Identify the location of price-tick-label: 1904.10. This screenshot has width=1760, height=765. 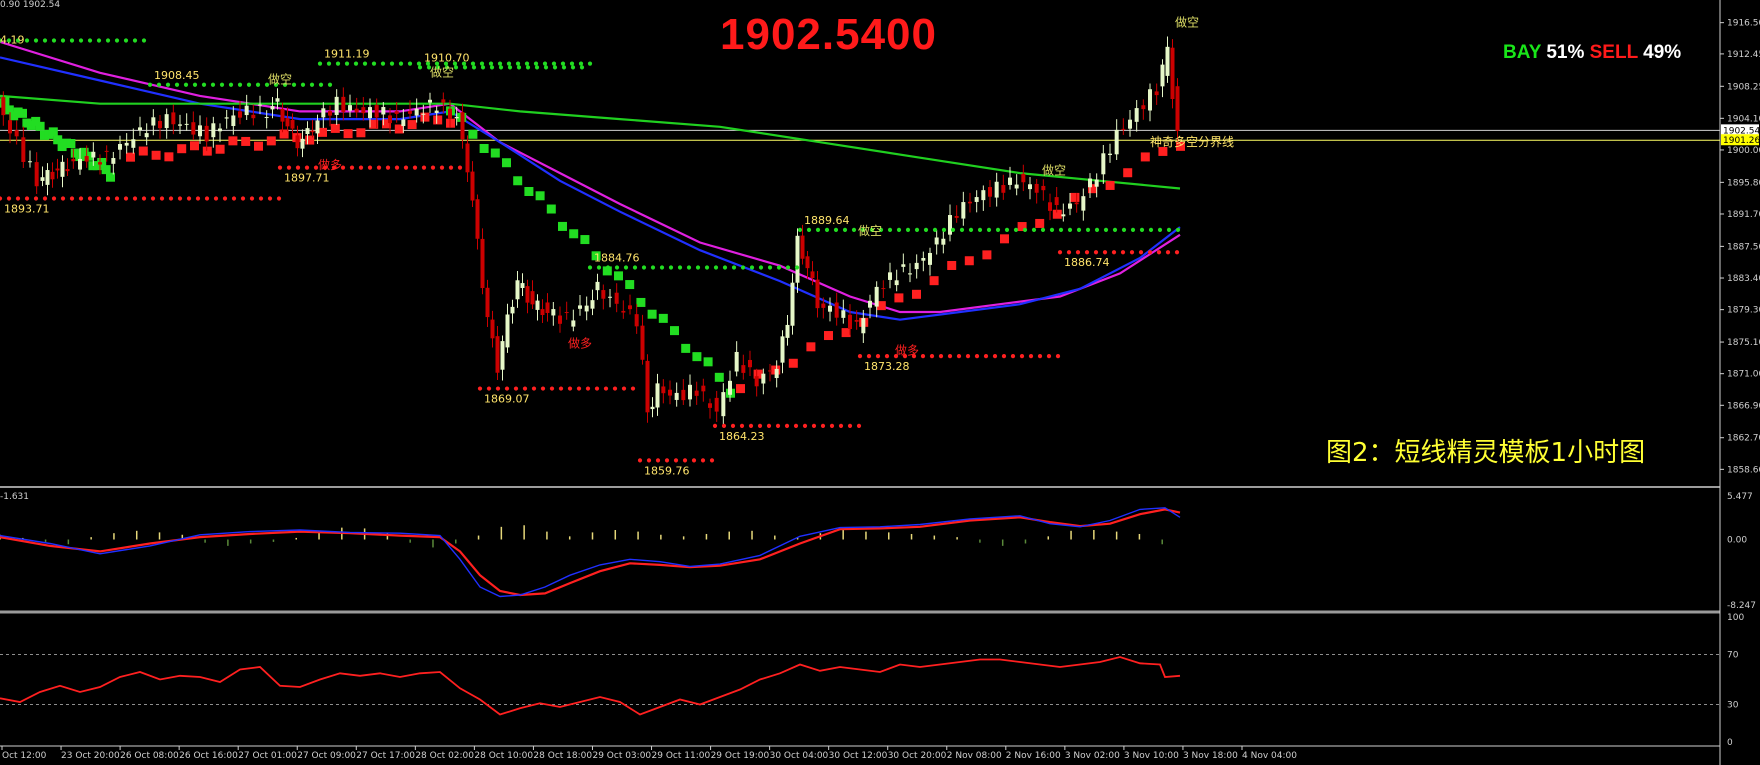
(1743, 119).